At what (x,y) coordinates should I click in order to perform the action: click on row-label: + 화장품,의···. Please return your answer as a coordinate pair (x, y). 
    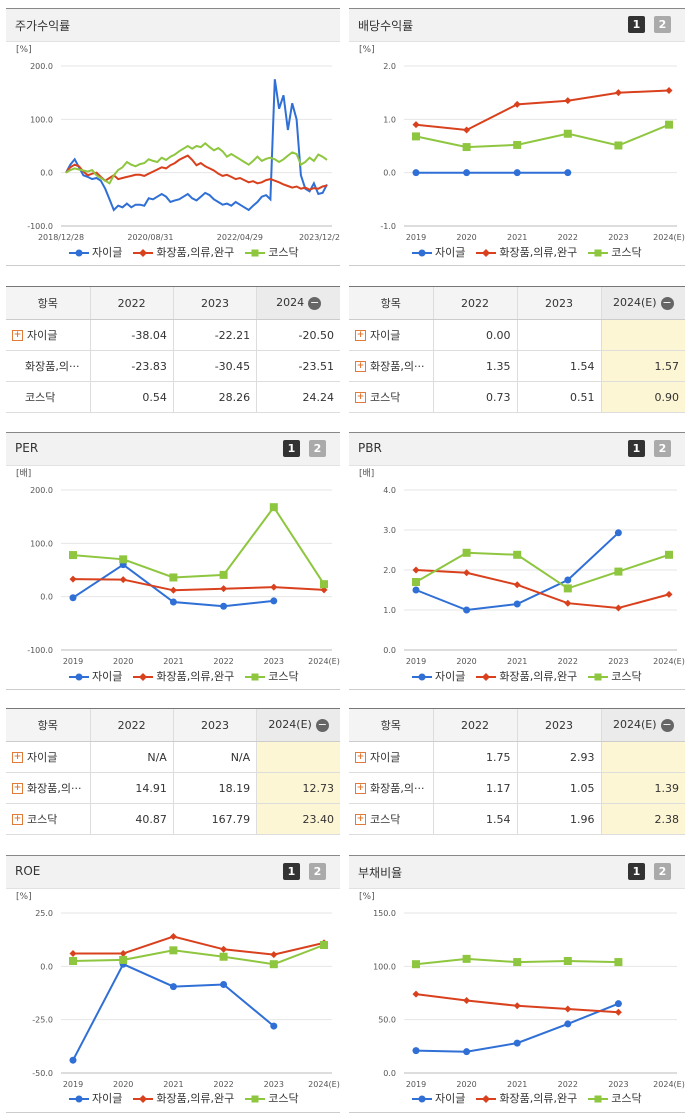
    Looking at the image, I should click on (48, 788).